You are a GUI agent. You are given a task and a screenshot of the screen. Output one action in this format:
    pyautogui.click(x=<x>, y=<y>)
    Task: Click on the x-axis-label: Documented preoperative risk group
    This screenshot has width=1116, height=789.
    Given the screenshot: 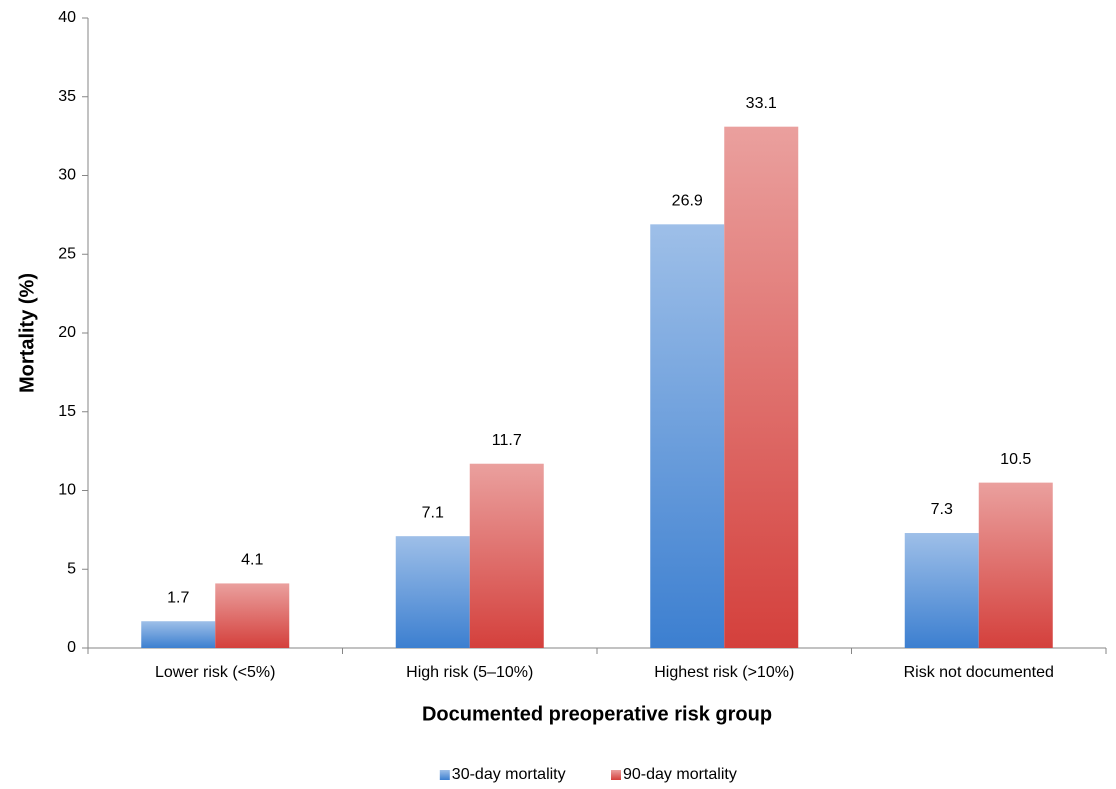 What is the action you would take?
    pyautogui.click(x=597, y=714)
    